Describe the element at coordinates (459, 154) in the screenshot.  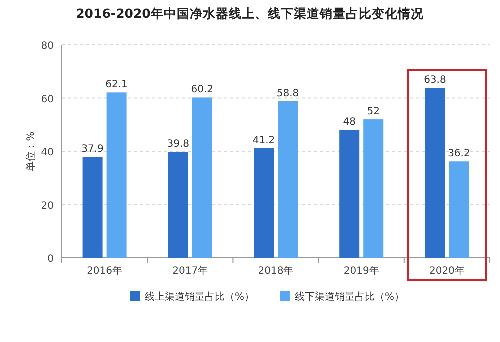
I see `data-label: 36.2` at that location.